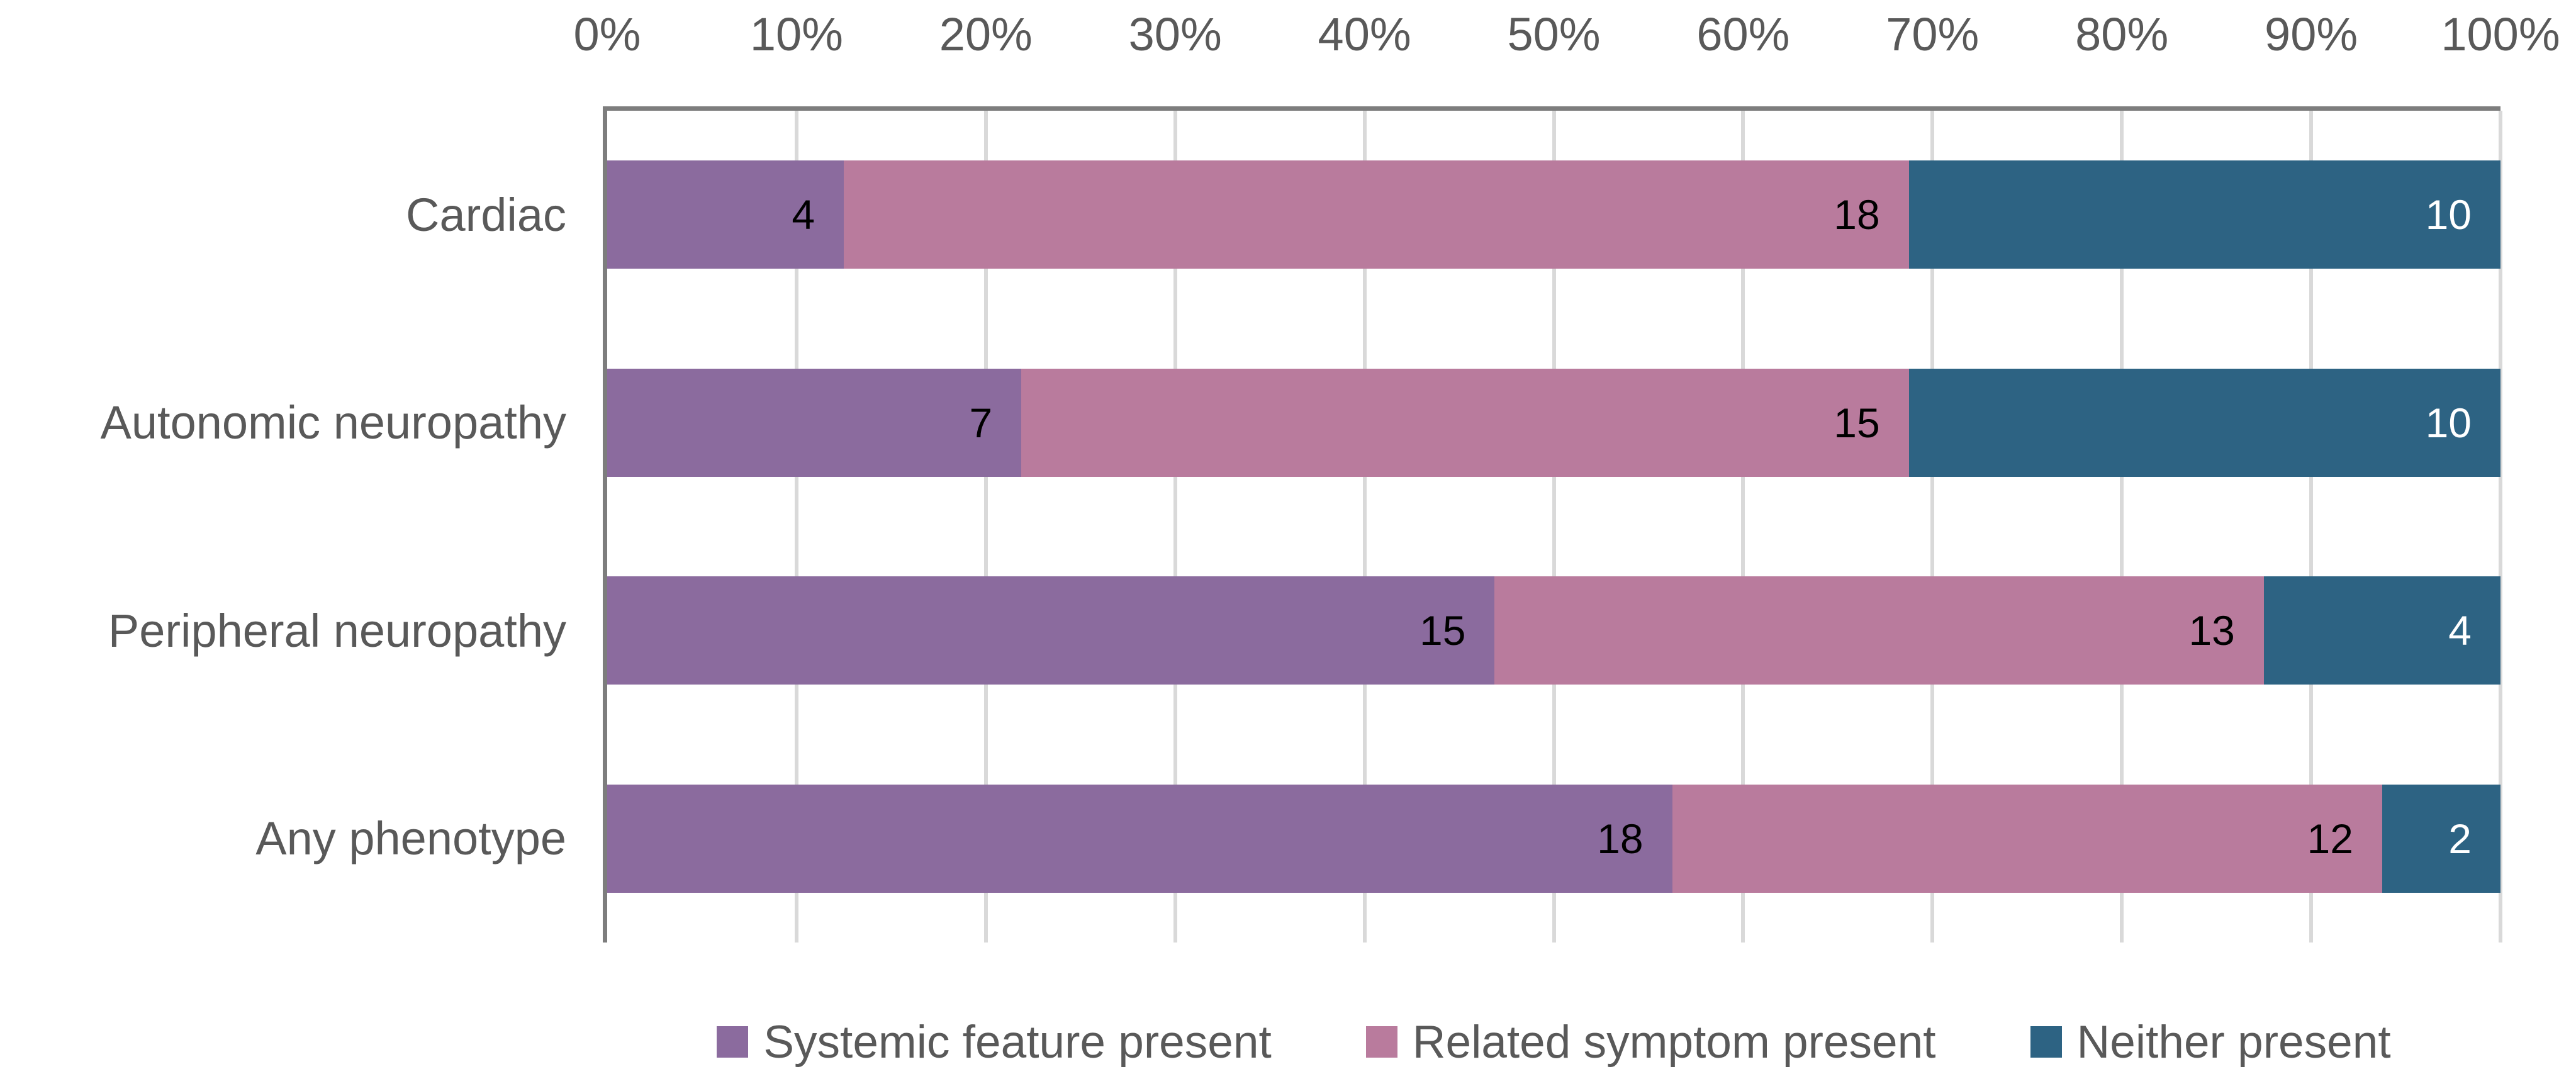  I want to click on legend-item: Neither present, so click(2210, 1042).